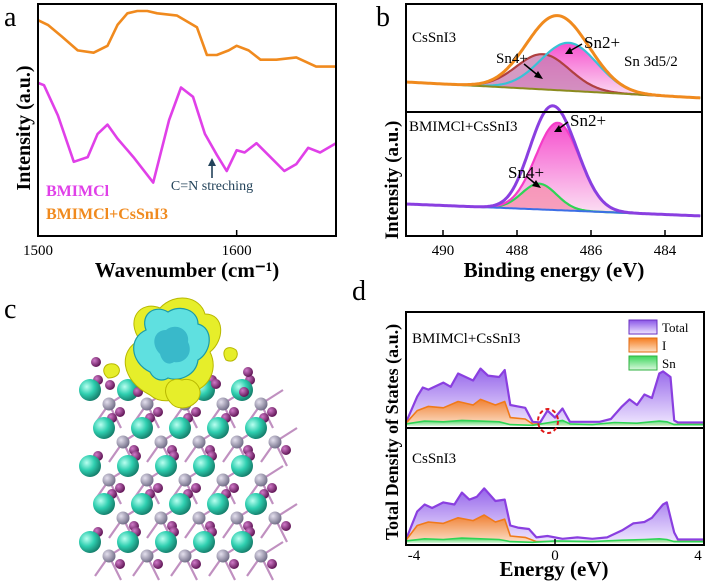  I want to click on ftir-line-bmimcl, so click(187, 132).